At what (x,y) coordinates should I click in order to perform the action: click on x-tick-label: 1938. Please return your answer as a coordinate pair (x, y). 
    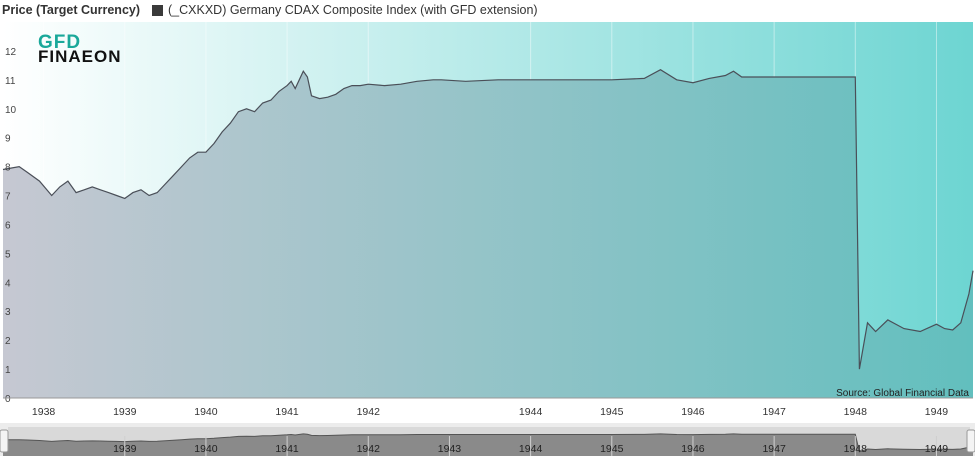
    Looking at the image, I should click on (44, 412).